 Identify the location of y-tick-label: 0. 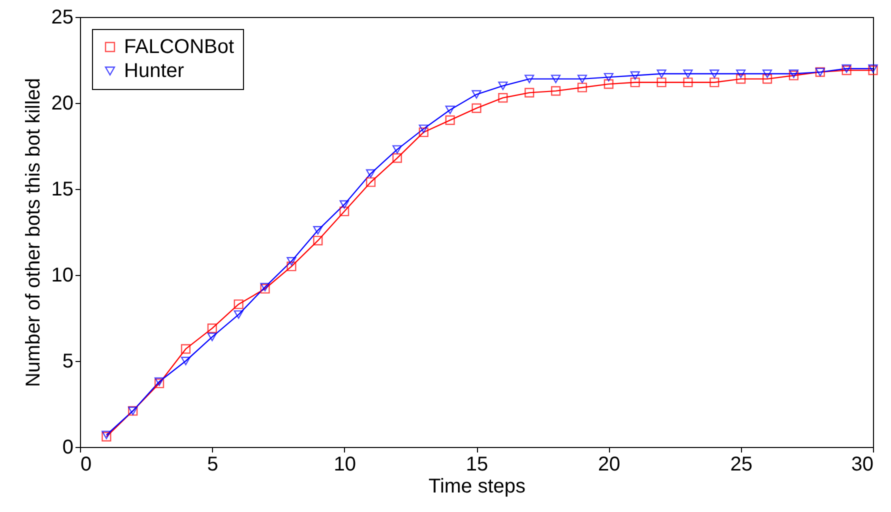
(68, 447).